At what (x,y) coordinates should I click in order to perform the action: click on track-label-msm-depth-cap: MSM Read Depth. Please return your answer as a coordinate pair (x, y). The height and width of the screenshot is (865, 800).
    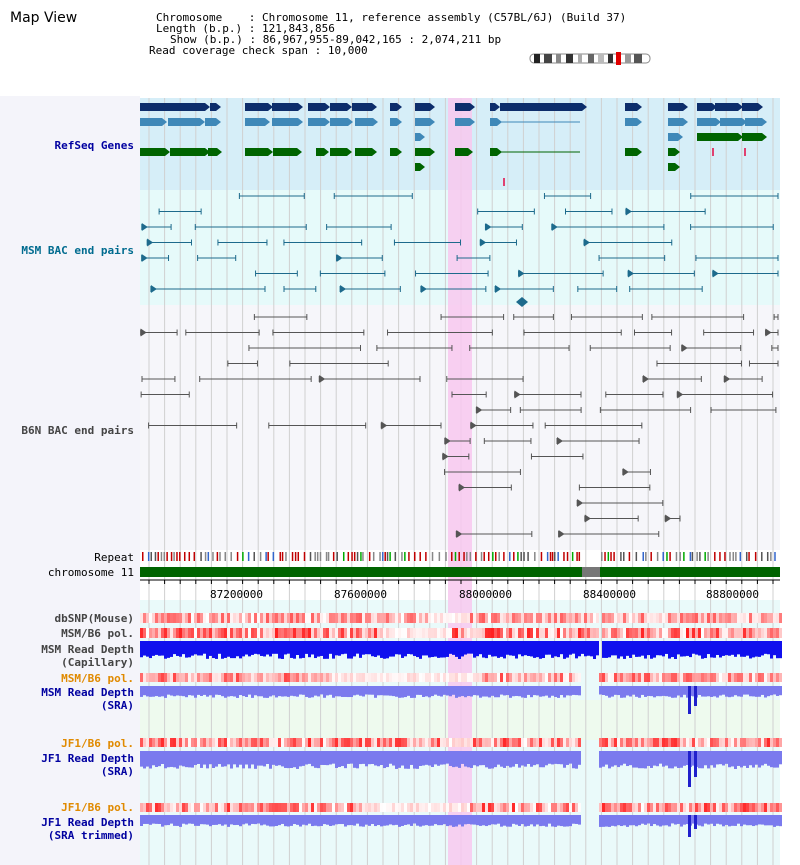
    Looking at the image, I should click on (87, 649).